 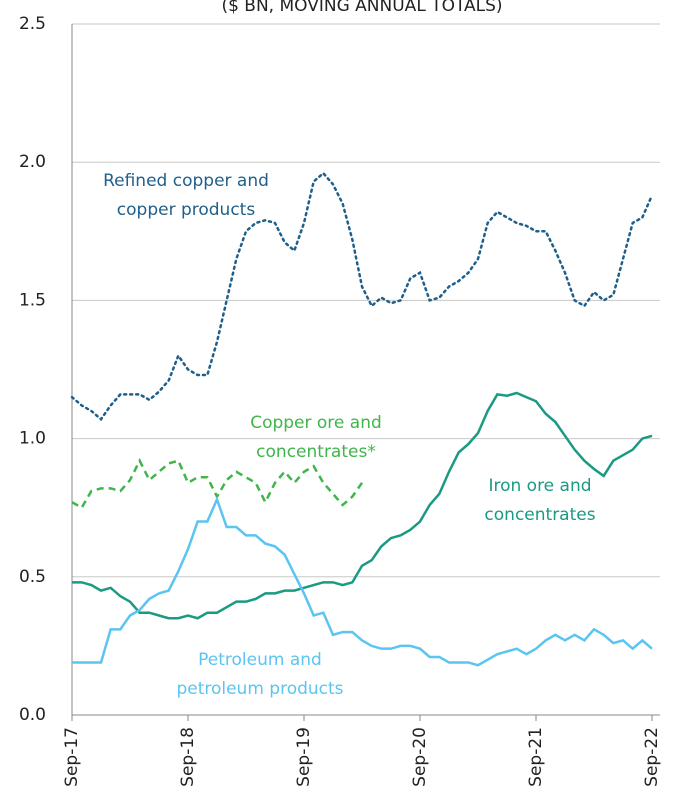 I want to click on annotation: Copper ore and, so click(x=316, y=423).